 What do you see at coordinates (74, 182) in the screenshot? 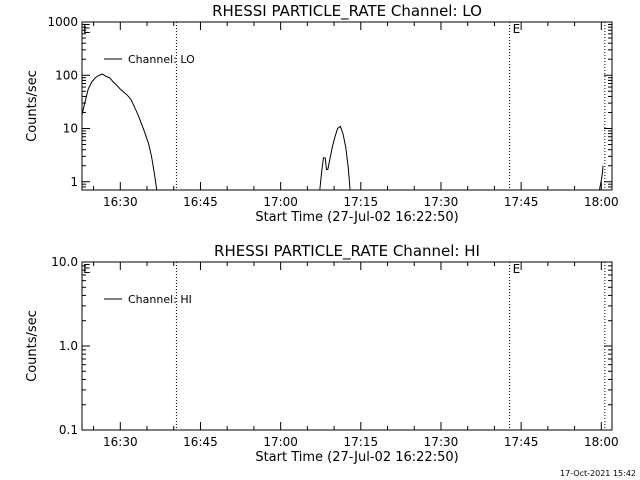
I see `y-tick-label: 1` at bounding box center [74, 182].